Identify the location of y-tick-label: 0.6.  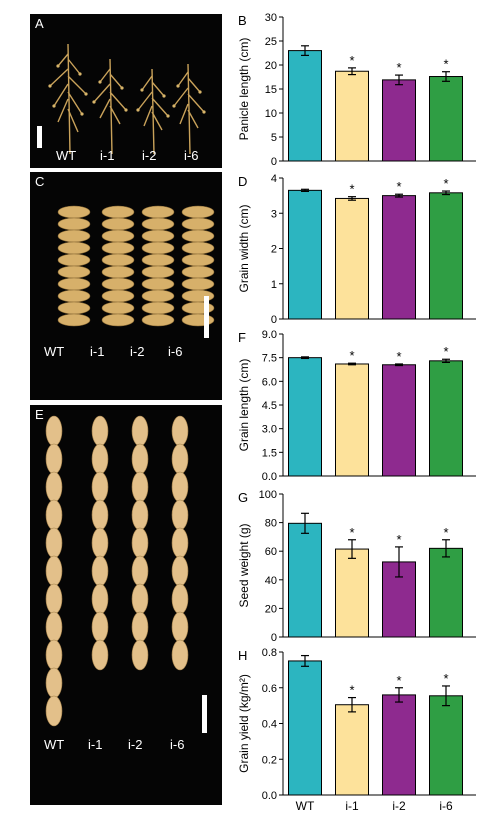
(269, 689).